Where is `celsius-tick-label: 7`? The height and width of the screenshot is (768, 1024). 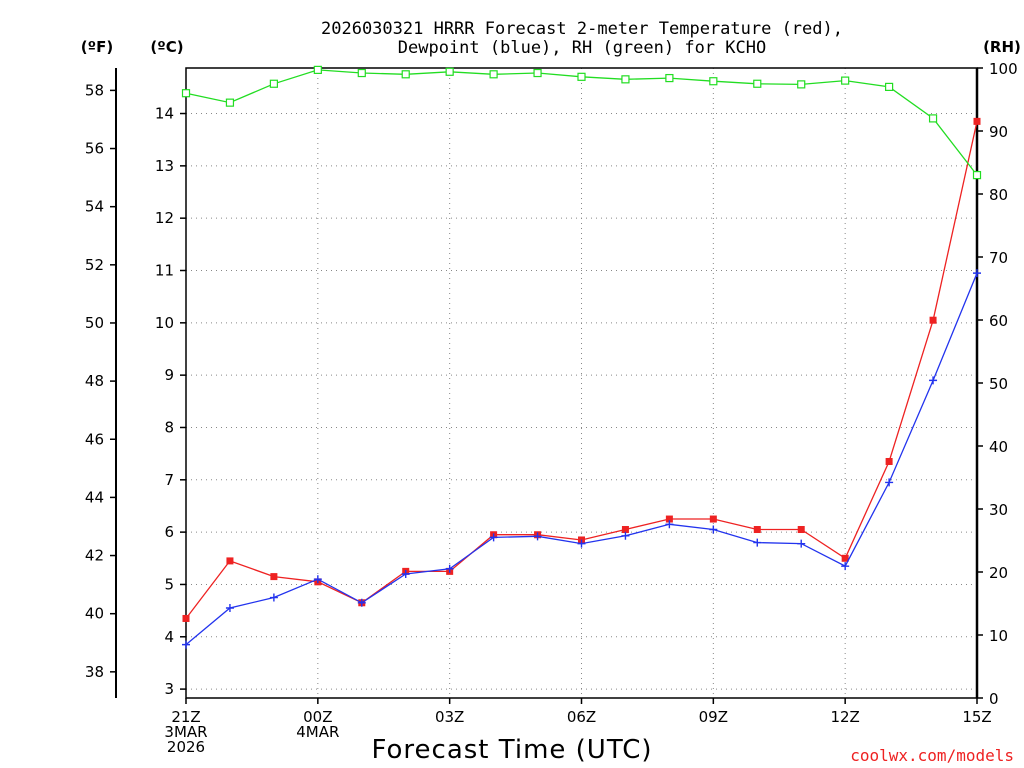 celsius-tick-label: 7 is located at coordinates (169, 480).